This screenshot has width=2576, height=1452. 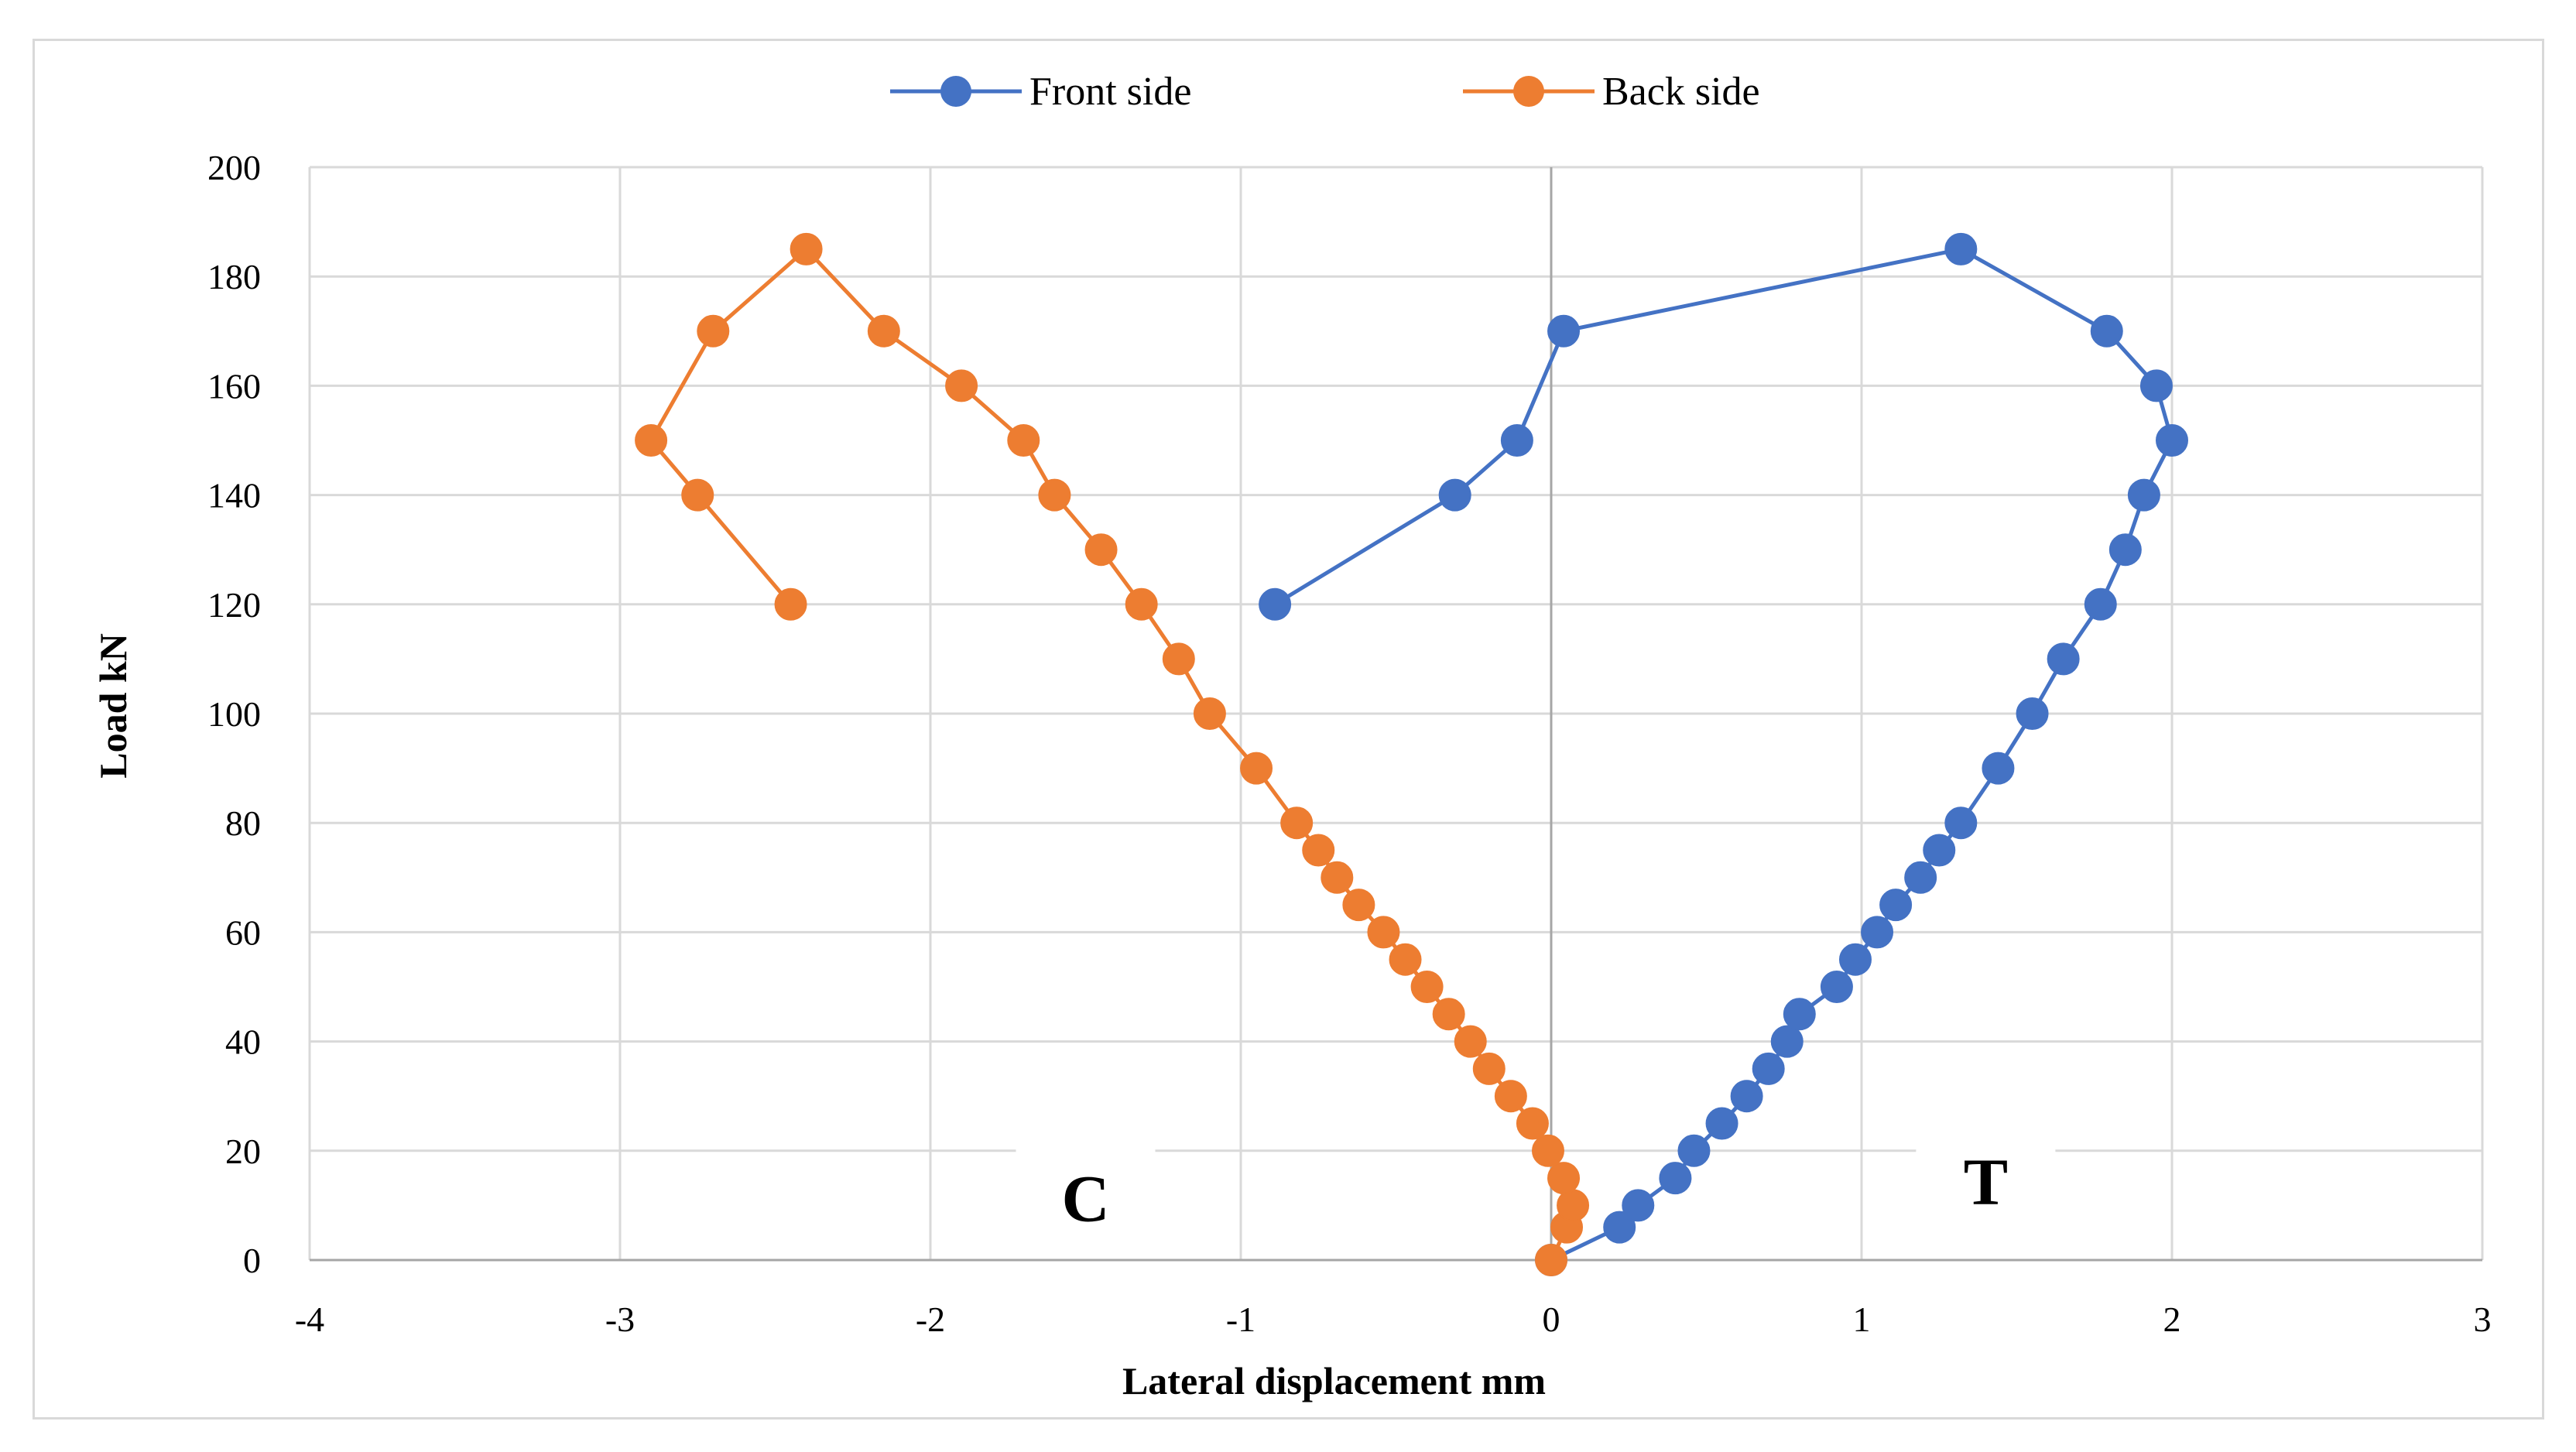 What do you see at coordinates (1325, 92) in the screenshot?
I see `legend: Front side Back side` at bounding box center [1325, 92].